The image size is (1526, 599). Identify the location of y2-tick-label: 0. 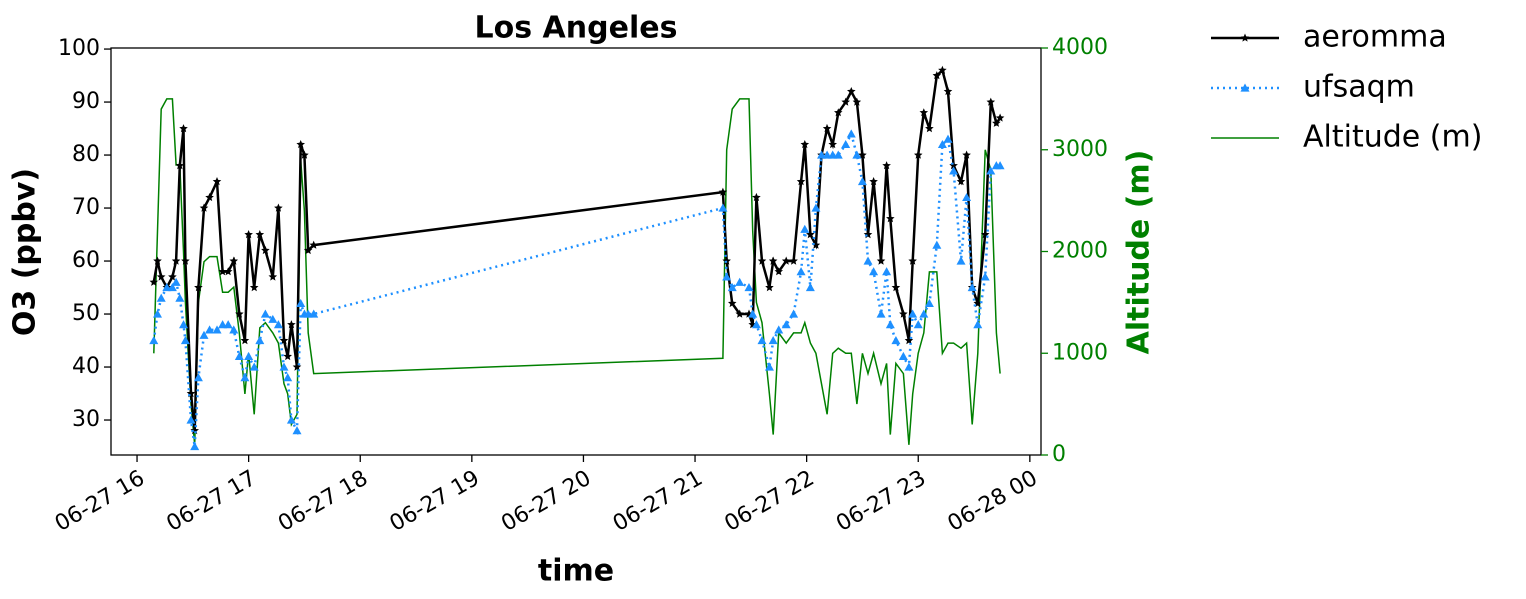
(1059, 454).